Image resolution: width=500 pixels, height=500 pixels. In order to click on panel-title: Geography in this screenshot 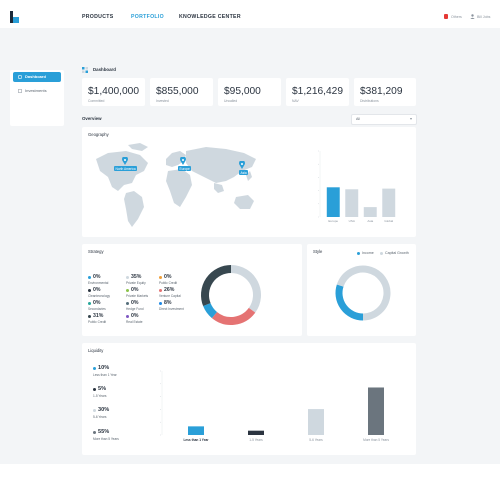, I will do `click(98, 134)`.